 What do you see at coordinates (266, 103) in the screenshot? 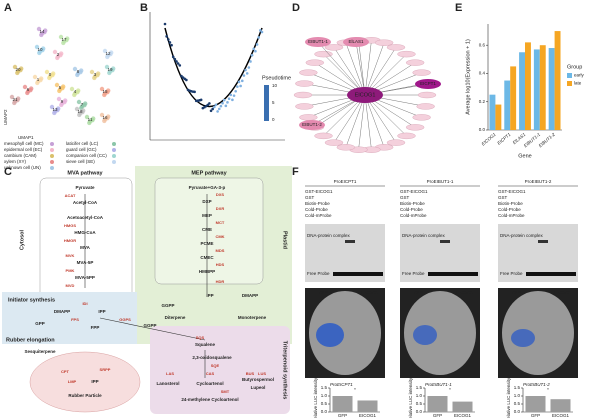
I see `colorbar` at bounding box center [266, 103].